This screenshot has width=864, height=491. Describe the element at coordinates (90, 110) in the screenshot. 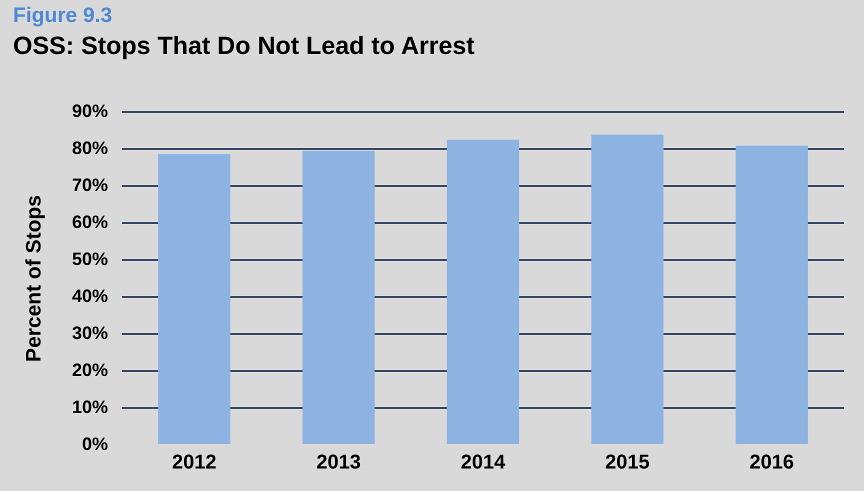

I see `y-tick-label: 90%` at that location.